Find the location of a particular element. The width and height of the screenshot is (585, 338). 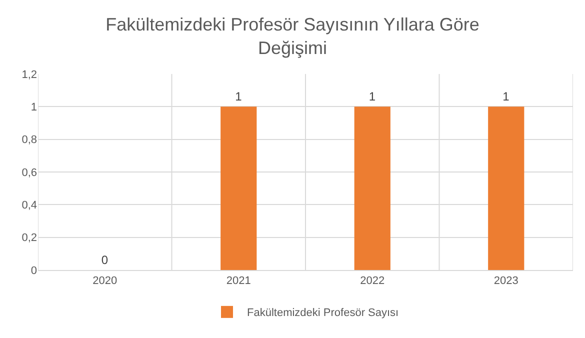

x-tick-label: 2022 is located at coordinates (372, 281).